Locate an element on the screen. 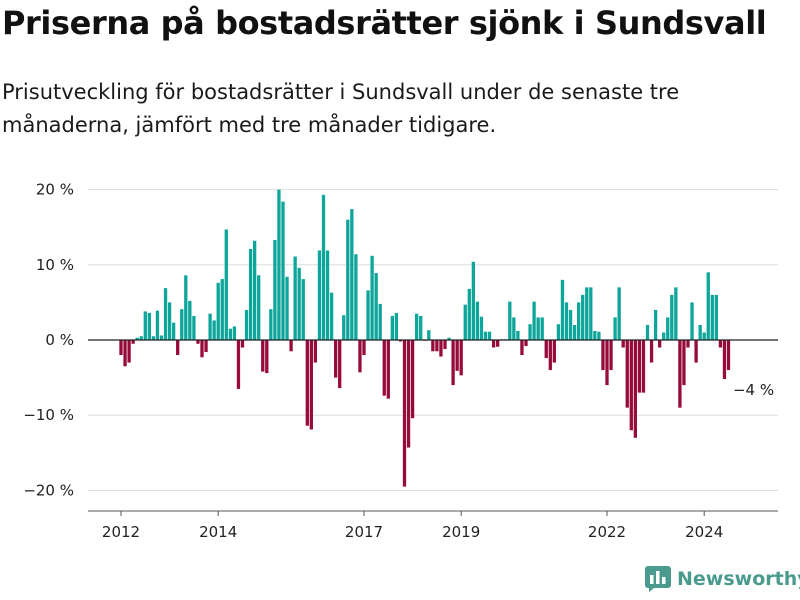  y-tick-label: 0 % is located at coordinates (59, 340).